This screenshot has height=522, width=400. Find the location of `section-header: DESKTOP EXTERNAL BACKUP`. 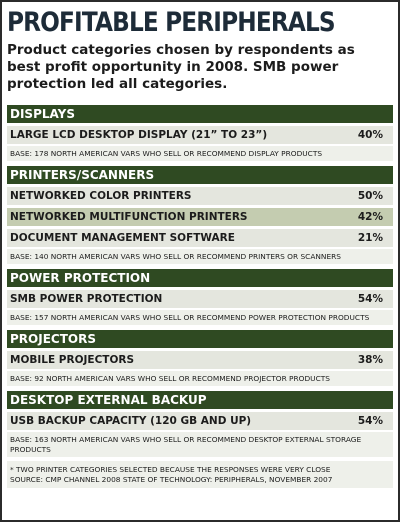

section-header: DESKTOP EXTERNAL BACKUP is located at coordinates (200, 400).